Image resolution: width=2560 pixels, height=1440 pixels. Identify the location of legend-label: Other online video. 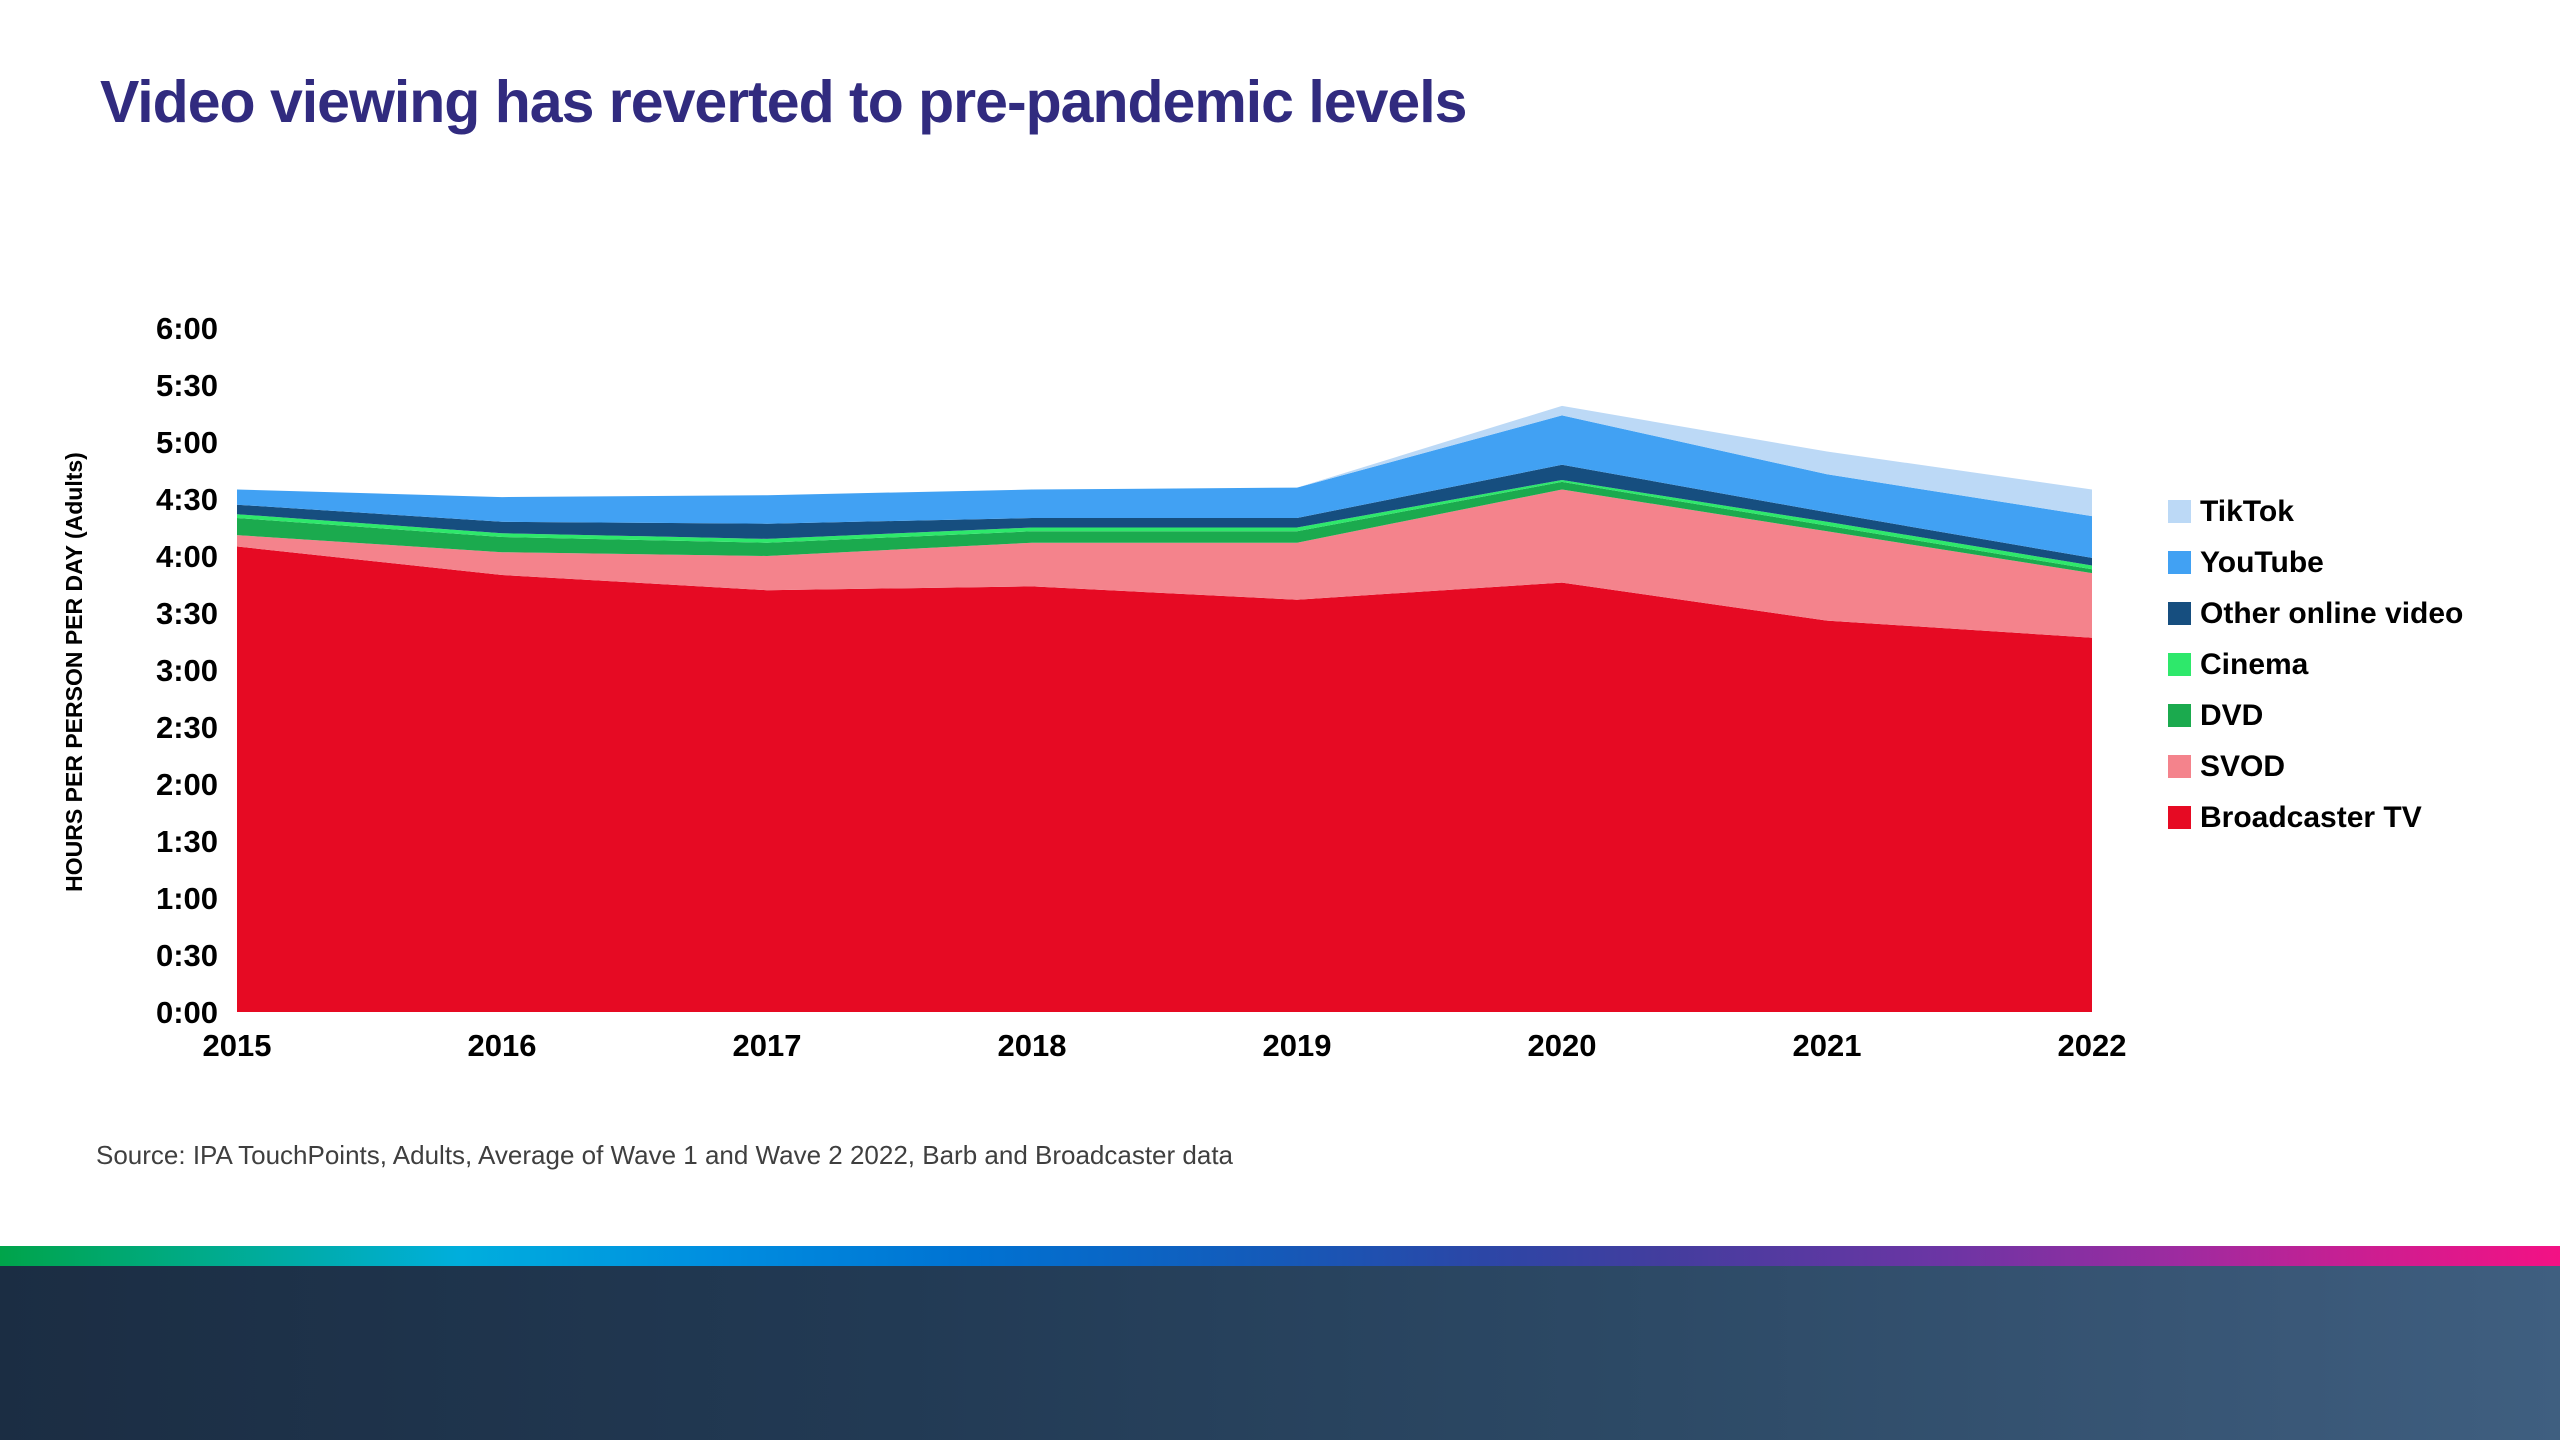
(2332, 613).